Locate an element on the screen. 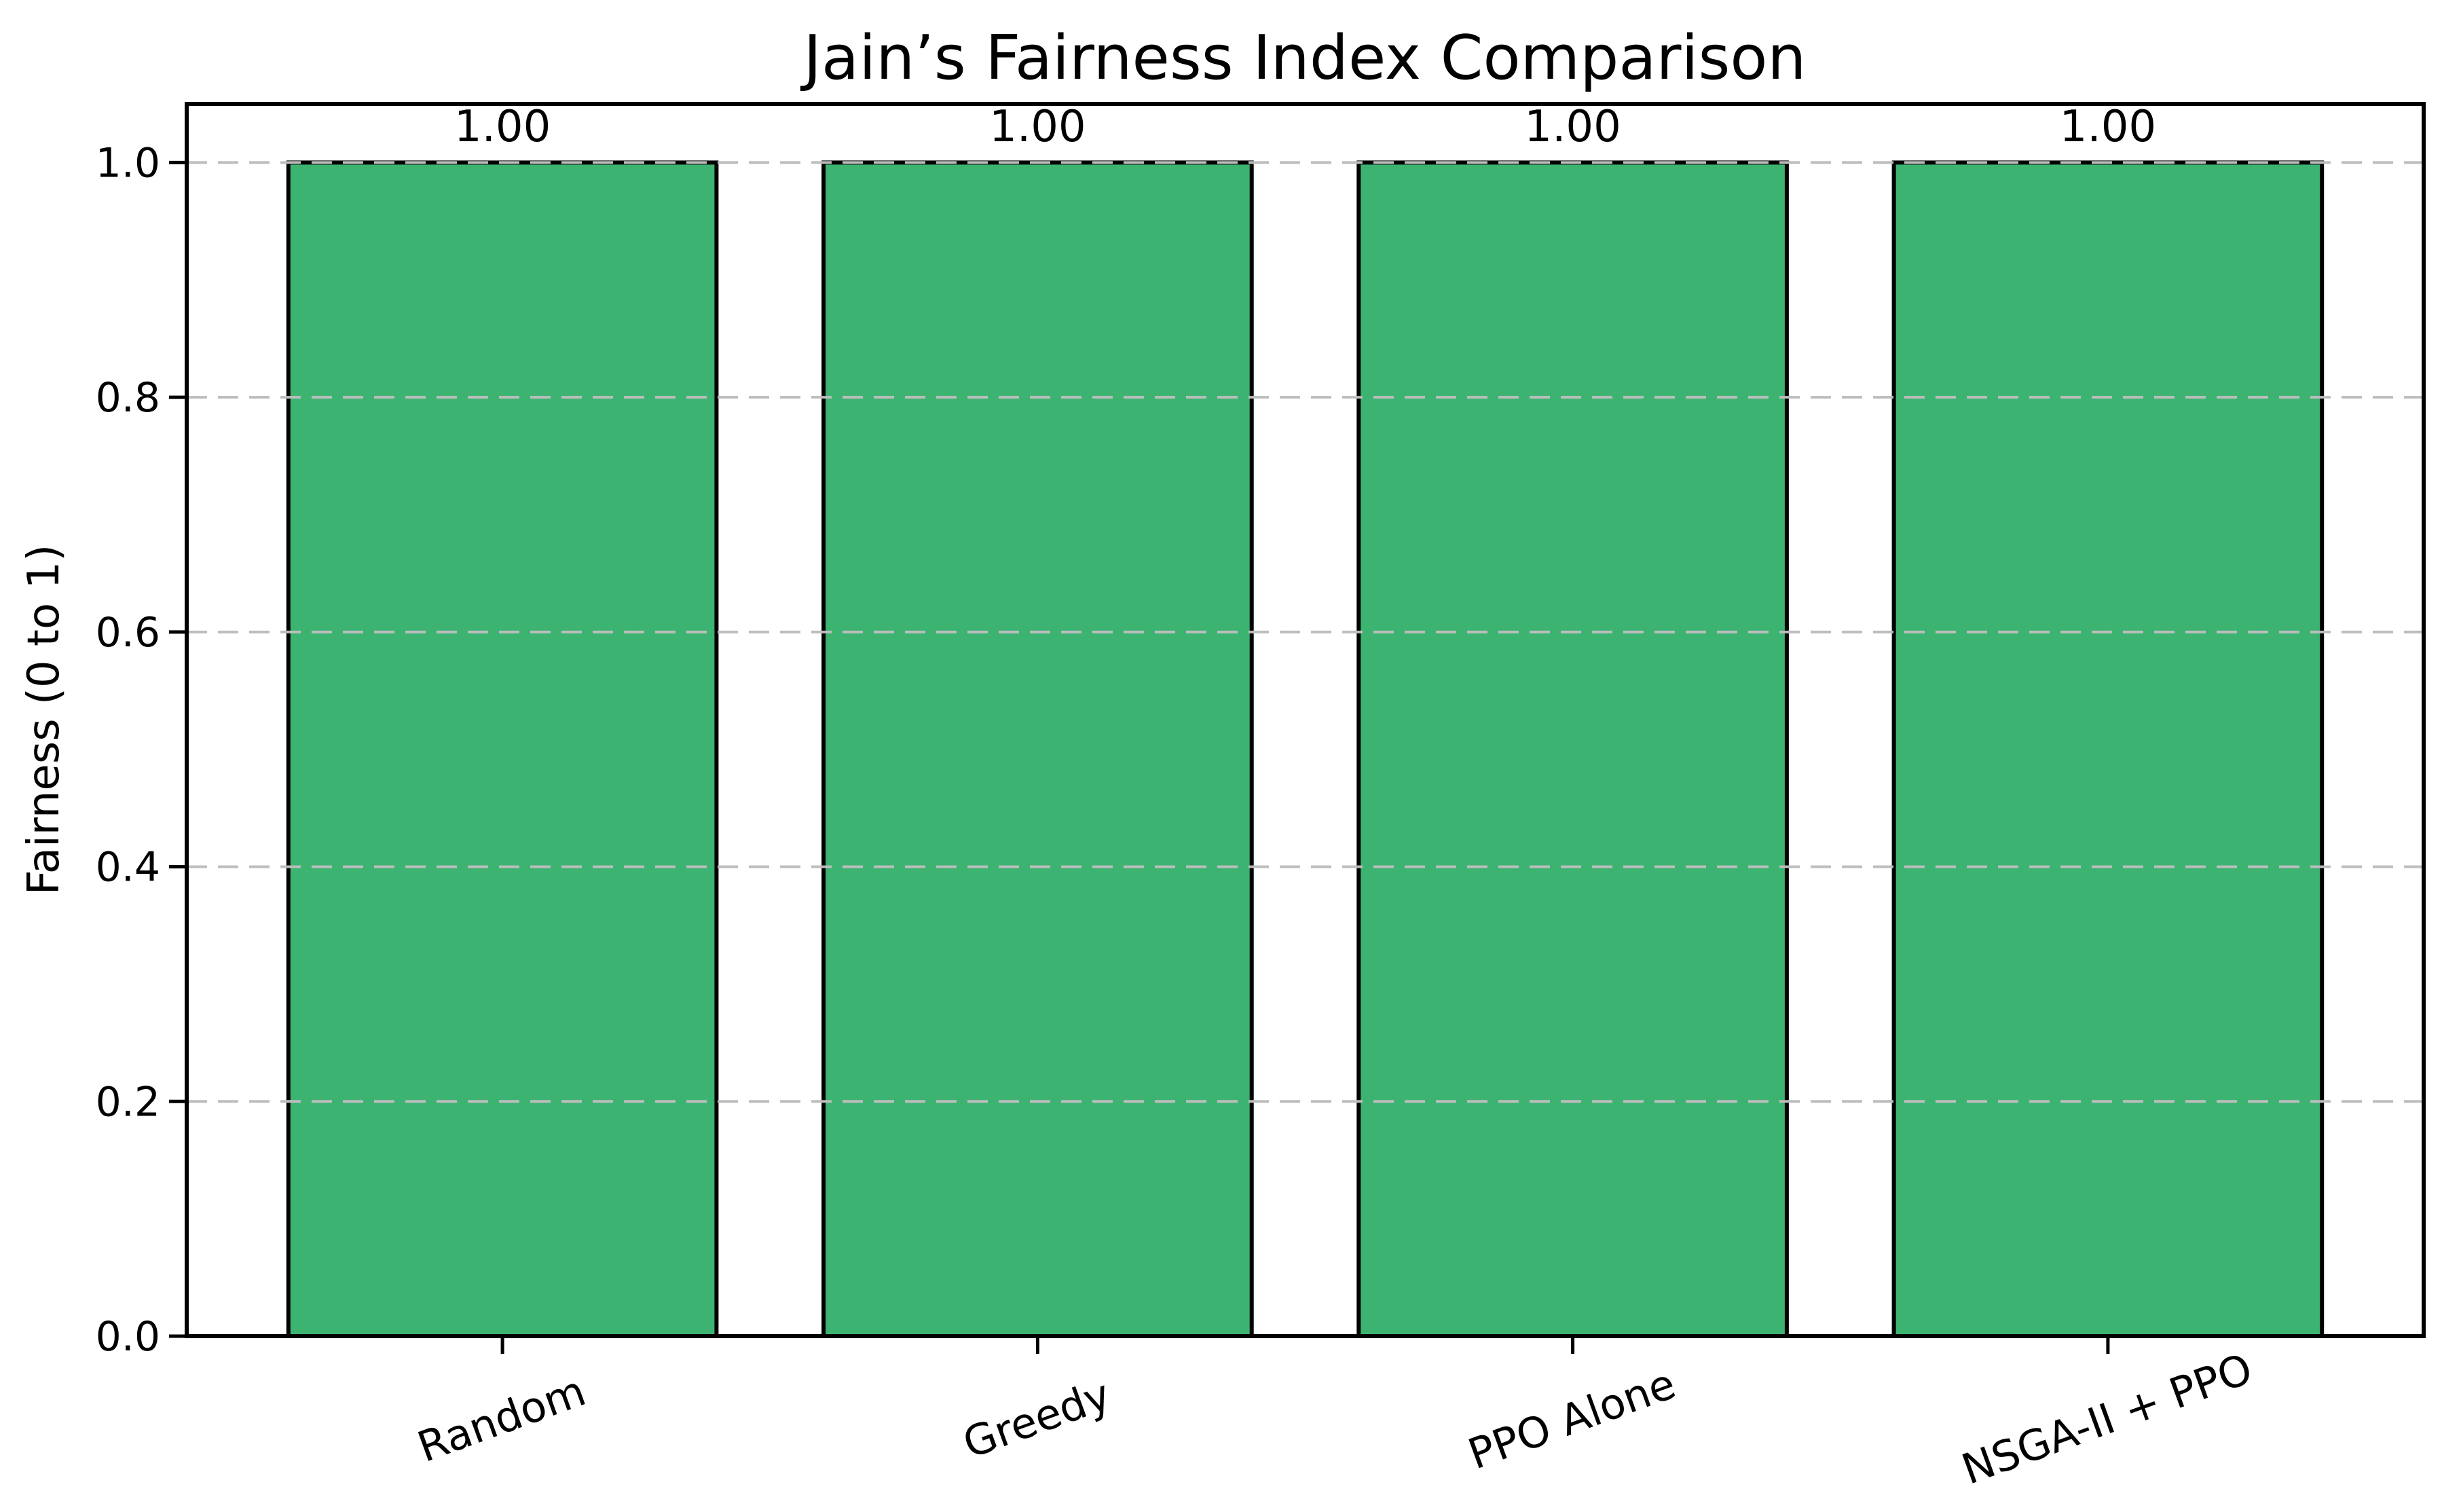 Image resolution: width=2442 pixels, height=1512 pixels. y-tick-label: 0.4 is located at coordinates (128, 867).